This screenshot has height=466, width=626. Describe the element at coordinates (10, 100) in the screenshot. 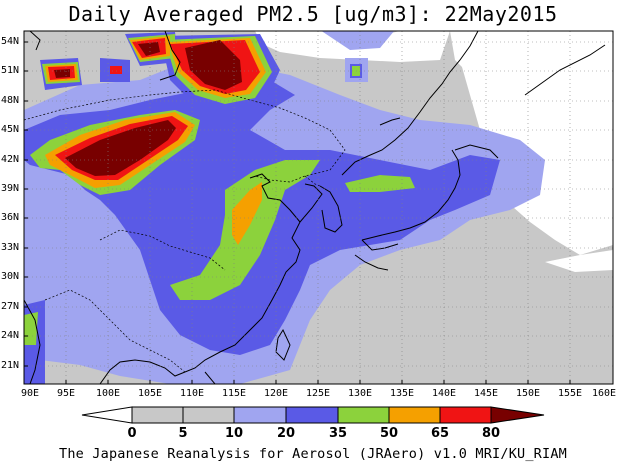

I see `lat-label: 48N` at that location.